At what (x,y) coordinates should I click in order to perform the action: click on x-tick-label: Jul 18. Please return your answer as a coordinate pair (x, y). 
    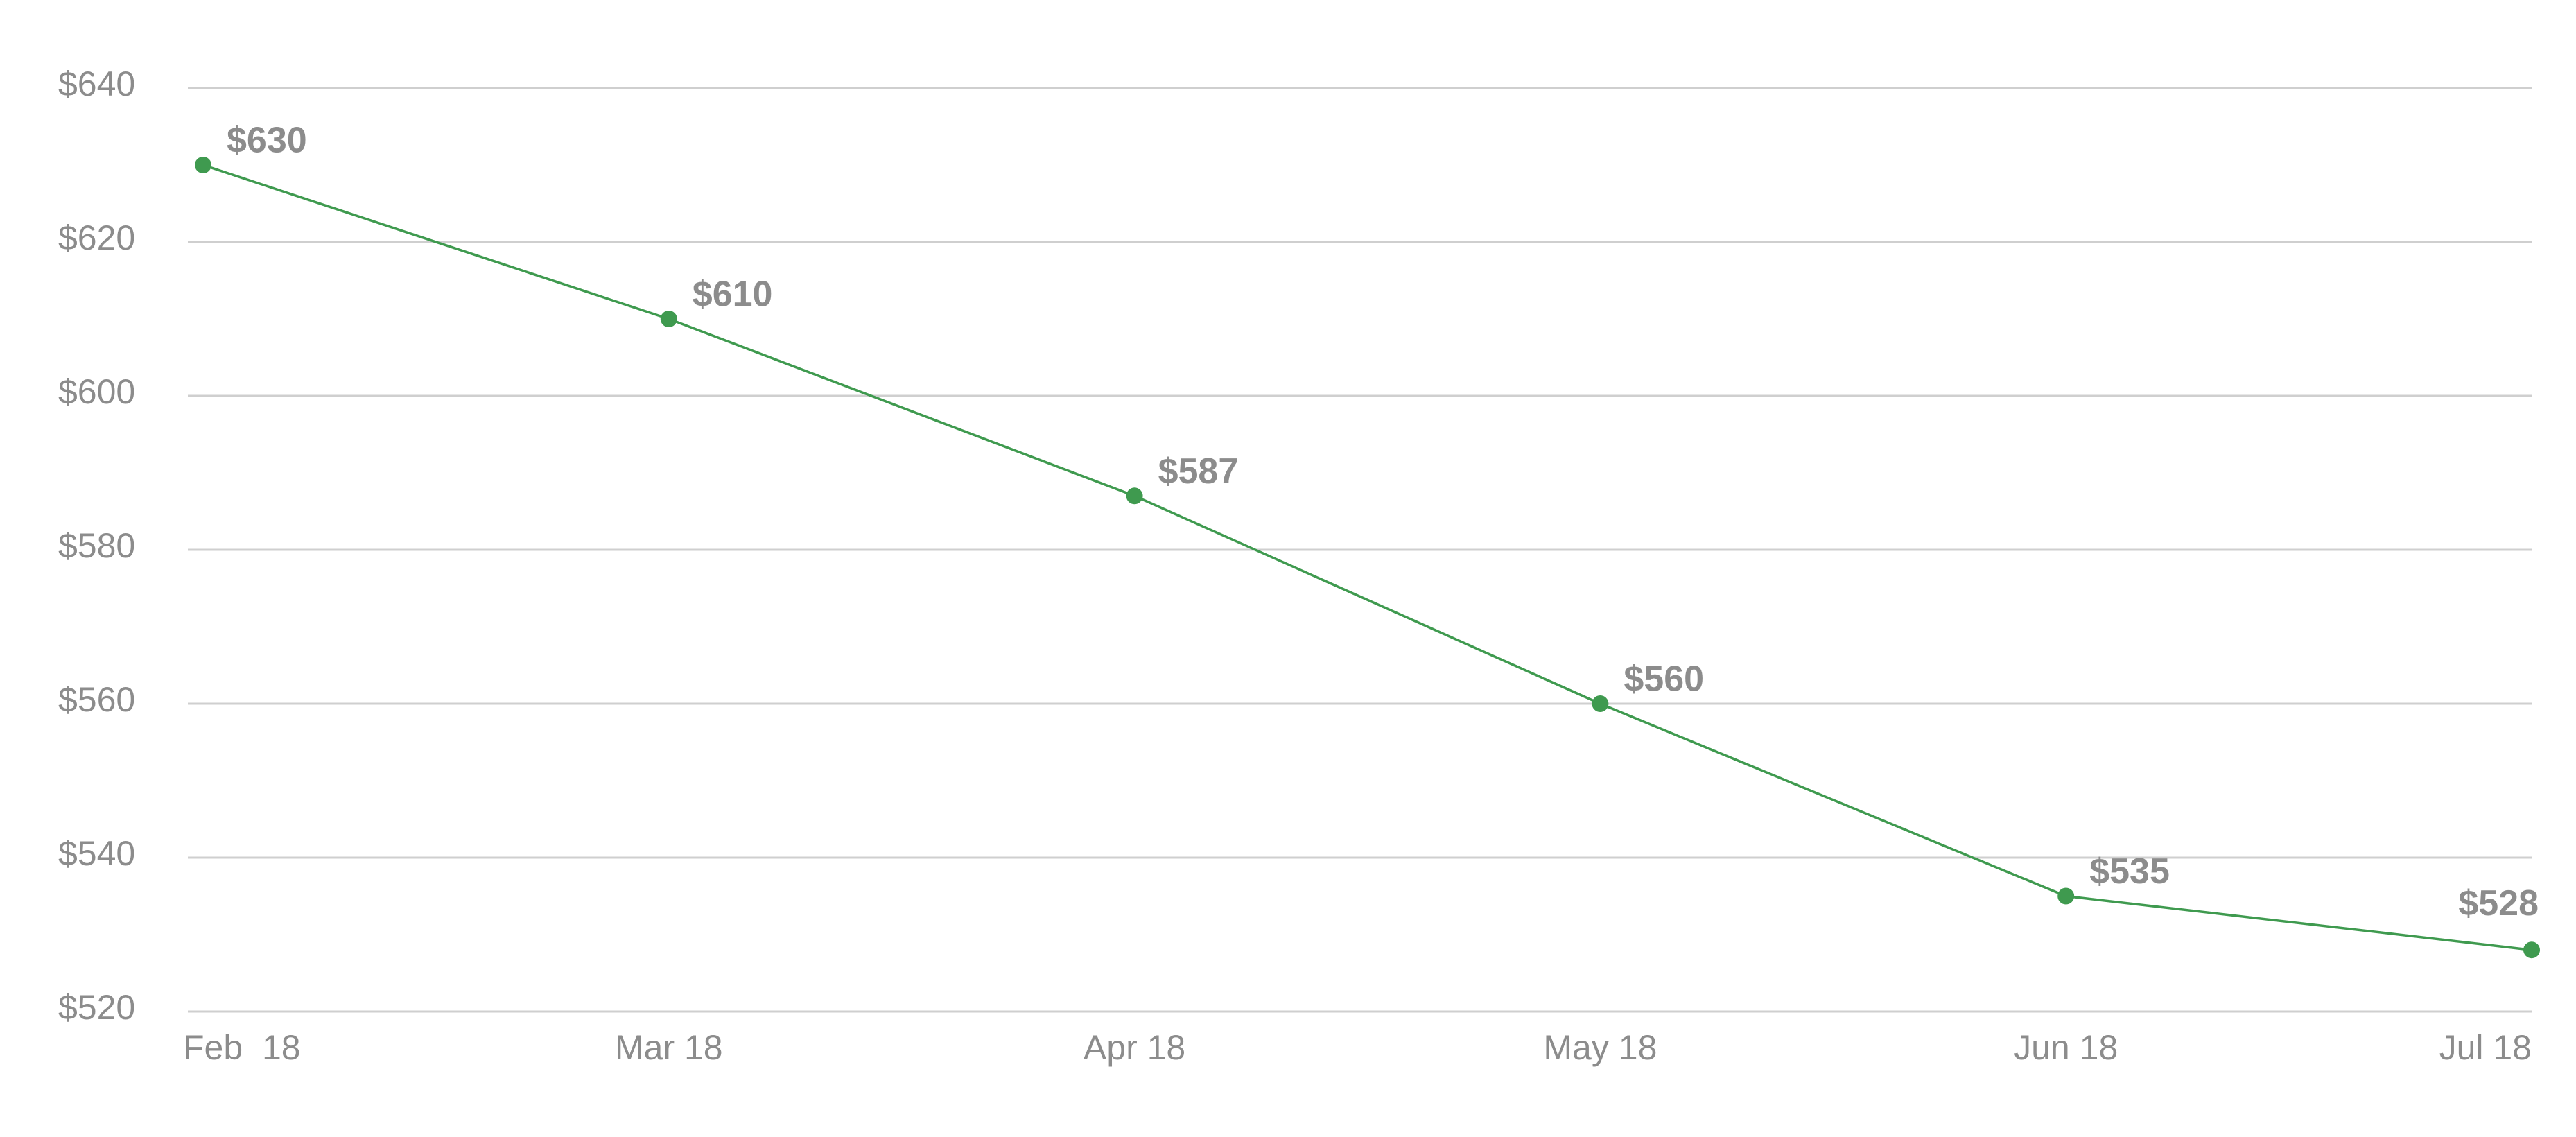
    Looking at the image, I should click on (2485, 1047).